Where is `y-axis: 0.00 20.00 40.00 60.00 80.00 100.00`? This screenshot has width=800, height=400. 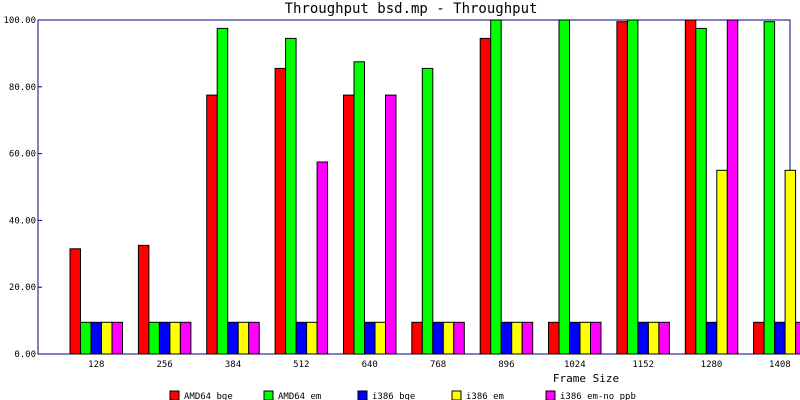
y-axis: 0.00 20.00 40.00 60.00 80.00 100.00 is located at coordinates (22, 188).